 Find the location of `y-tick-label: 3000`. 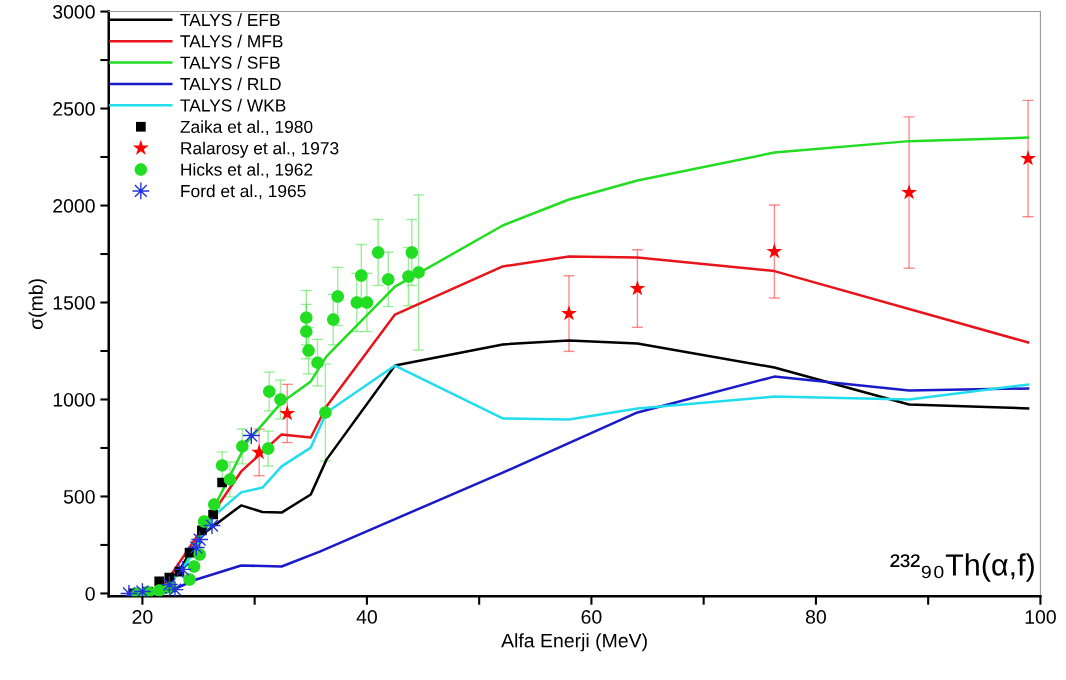

y-tick-label: 3000 is located at coordinates (74, 12).